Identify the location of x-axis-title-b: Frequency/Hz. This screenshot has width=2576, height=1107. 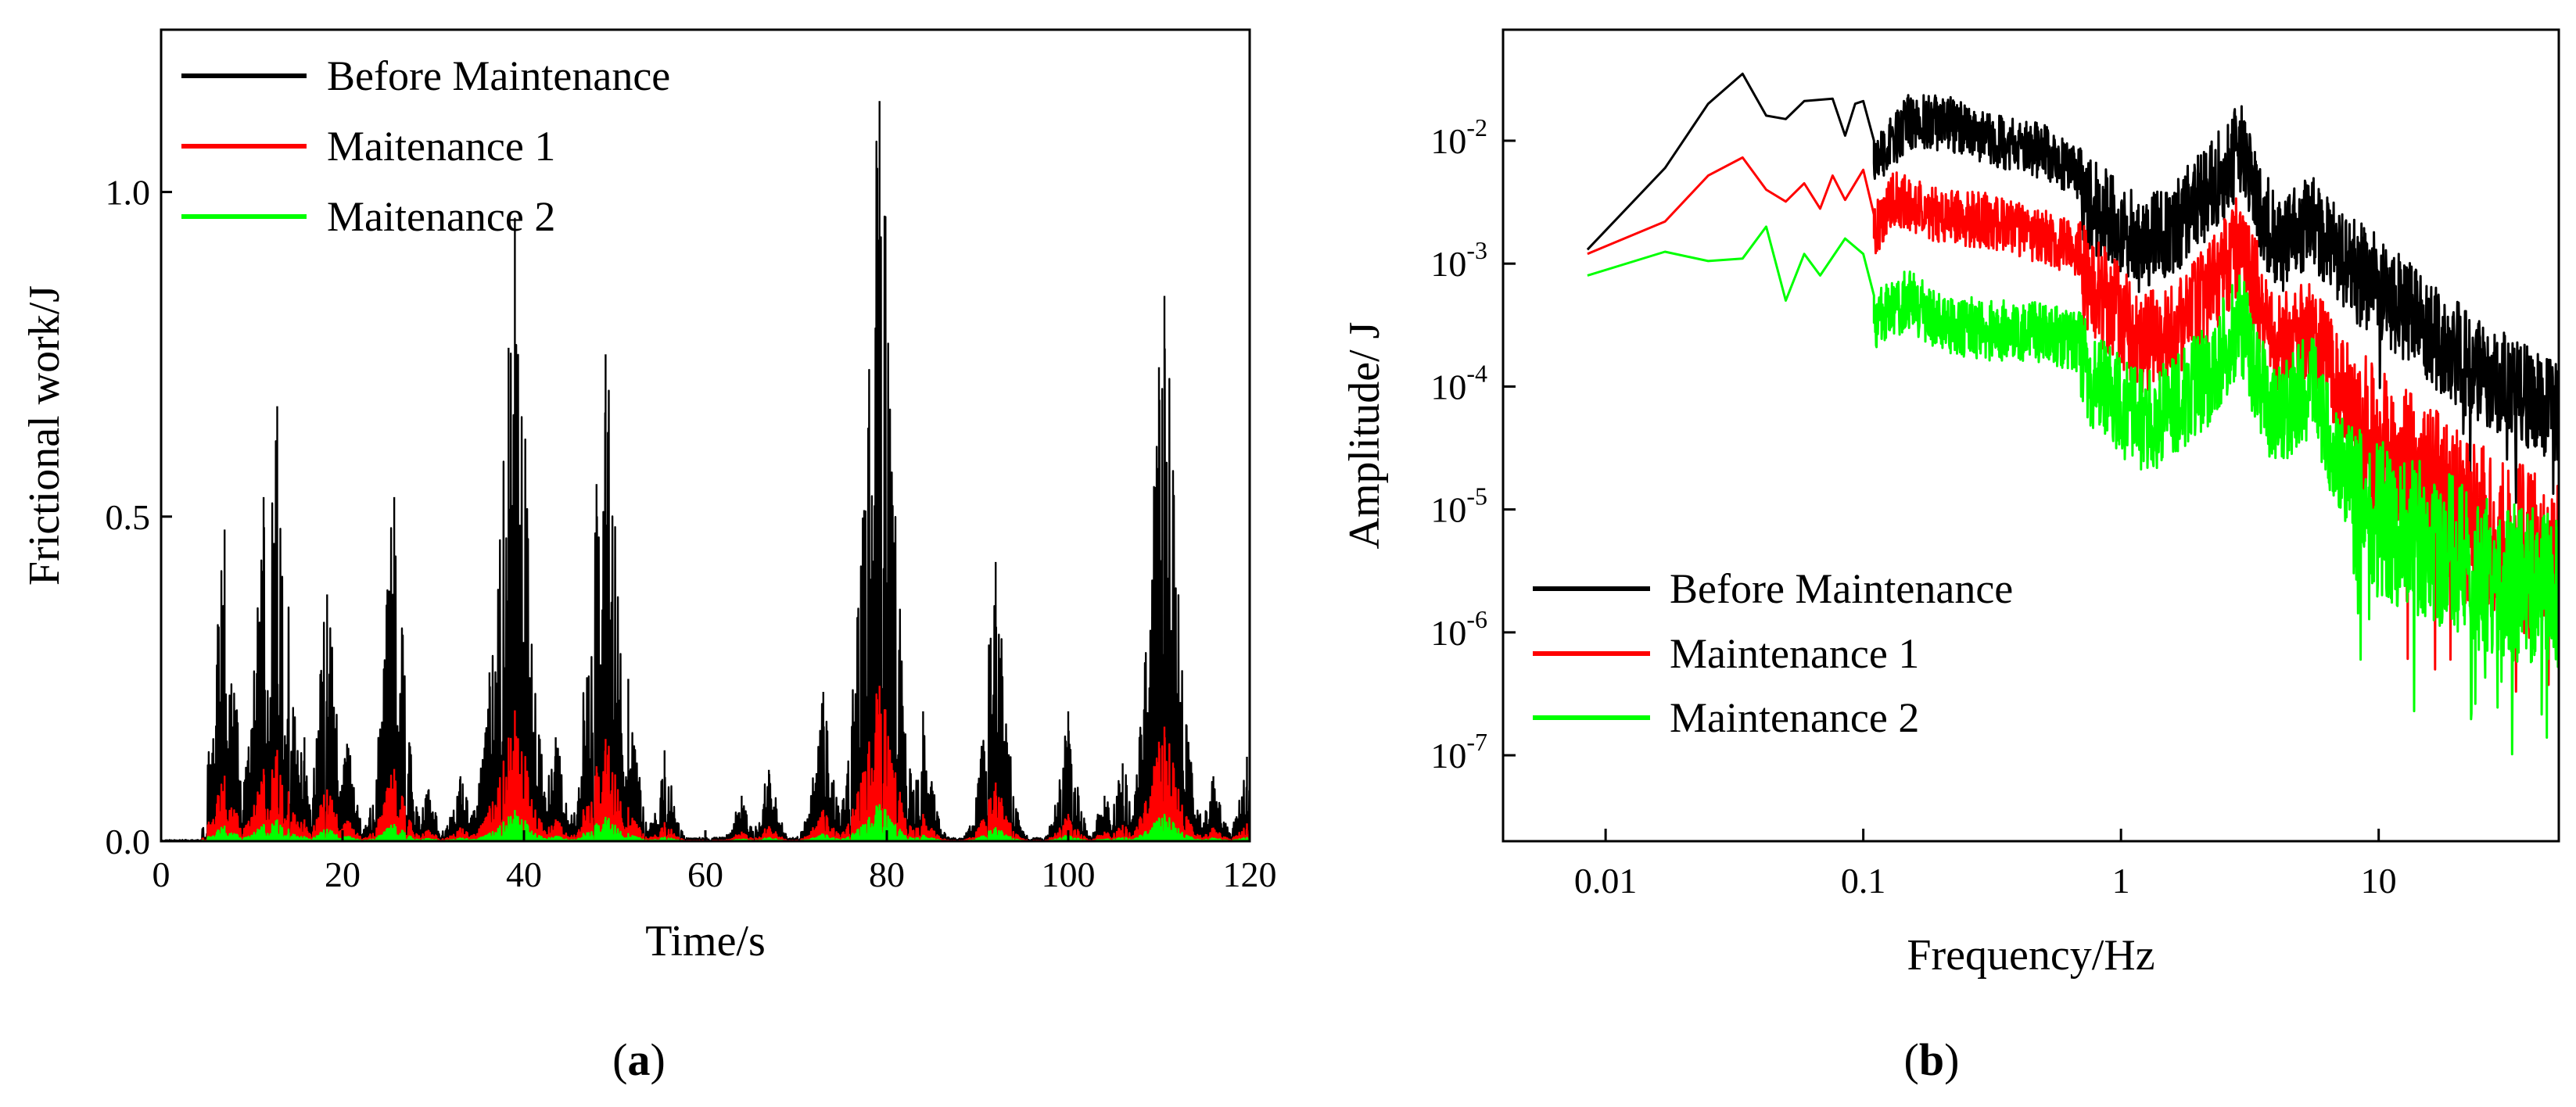
(2030, 956).